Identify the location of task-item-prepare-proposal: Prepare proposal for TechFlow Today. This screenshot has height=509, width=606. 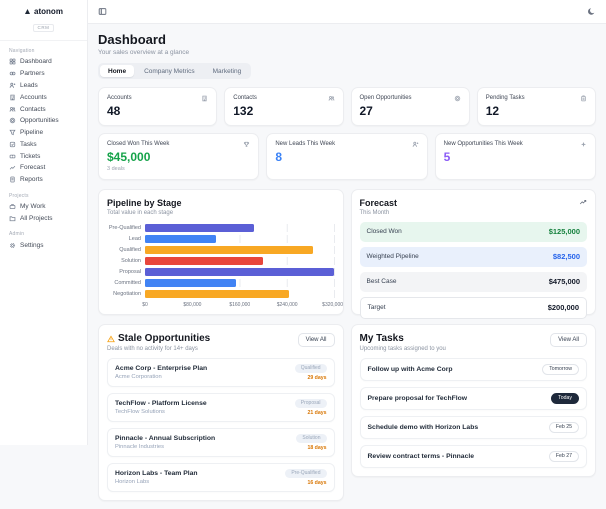
(473, 398).